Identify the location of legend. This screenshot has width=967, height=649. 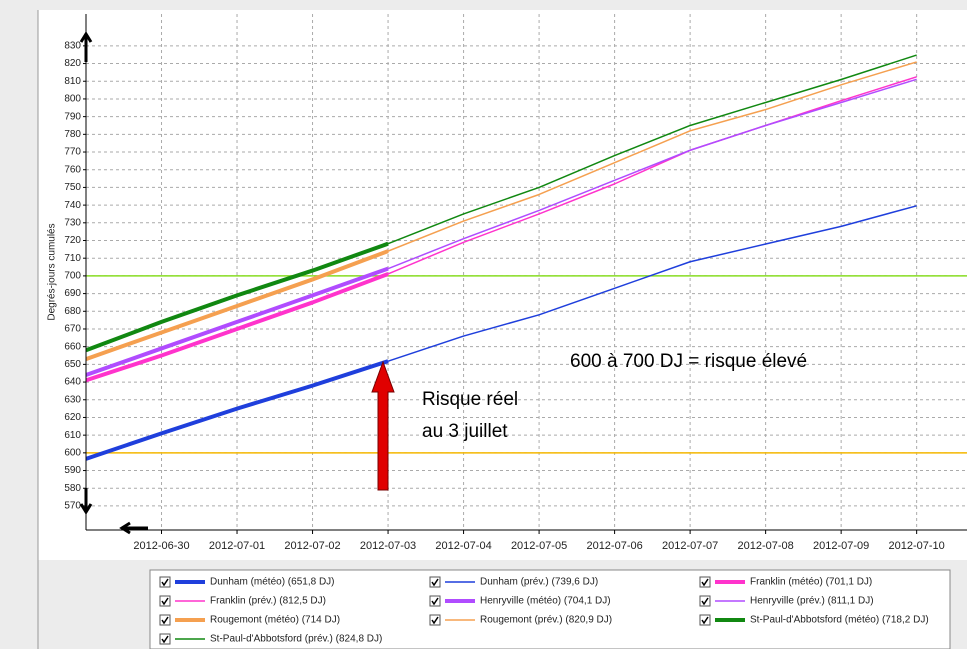
(550, 609).